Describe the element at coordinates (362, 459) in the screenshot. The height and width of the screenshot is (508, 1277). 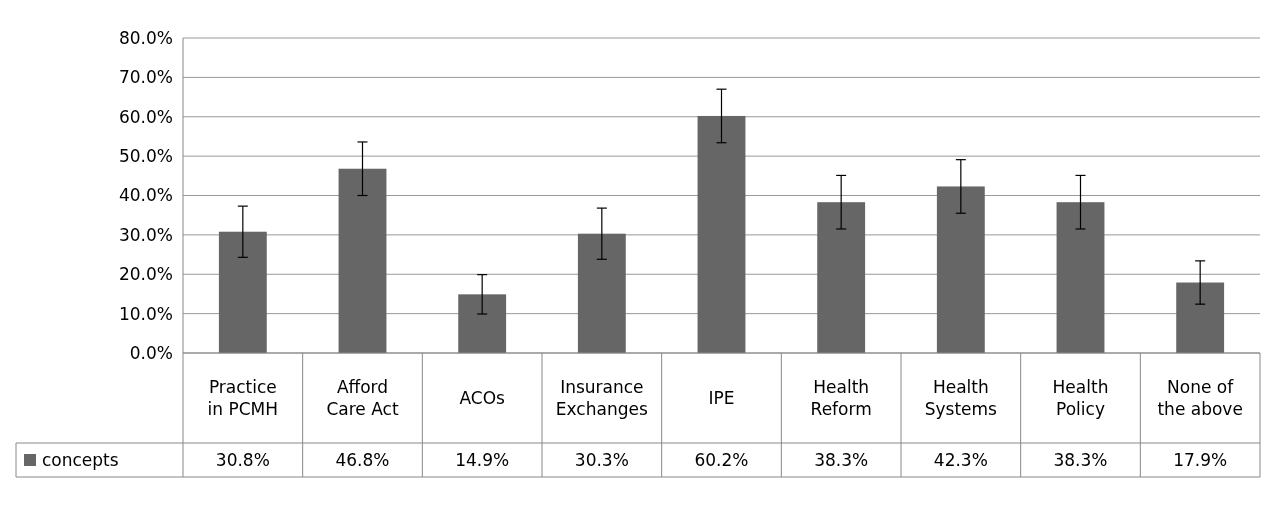
I see `data-label: 46.8%` at that location.